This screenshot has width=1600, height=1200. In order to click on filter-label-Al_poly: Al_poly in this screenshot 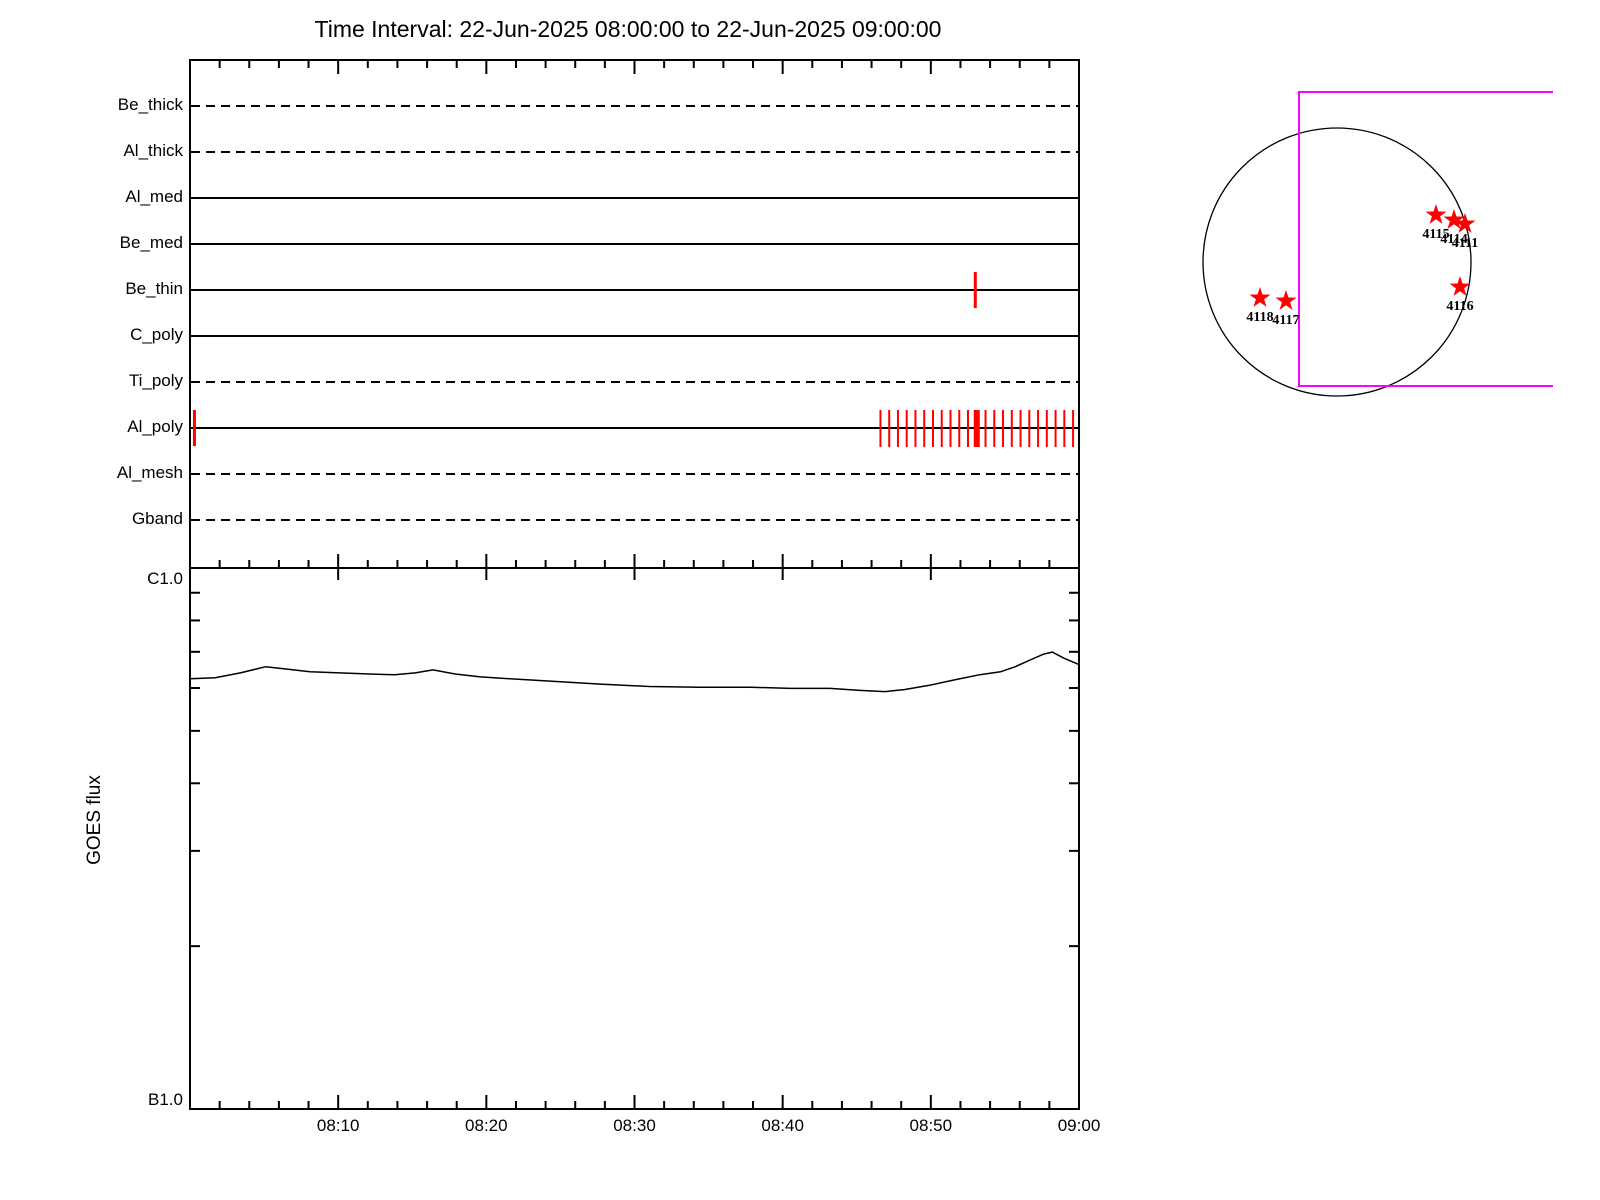, I will do `click(155, 426)`.